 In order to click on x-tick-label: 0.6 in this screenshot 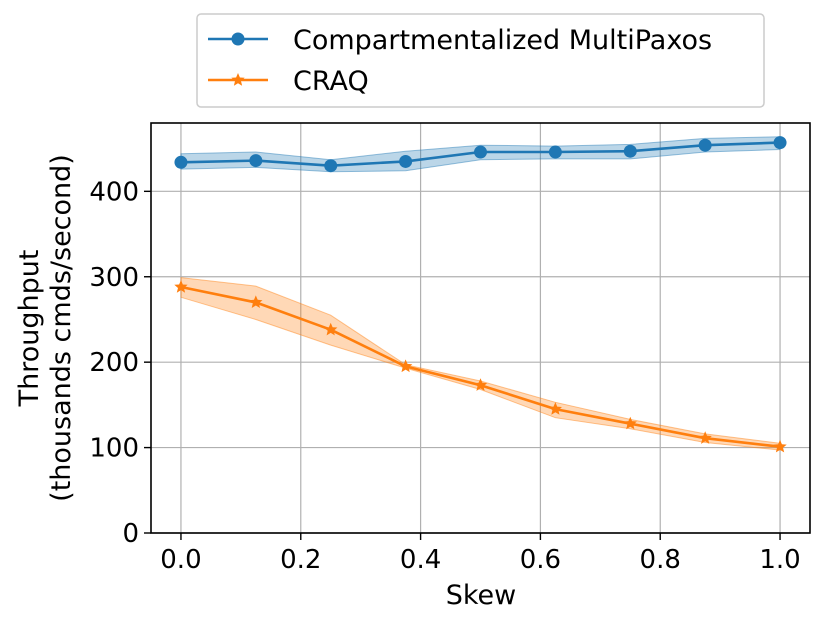, I will do `click(540, 560)`.